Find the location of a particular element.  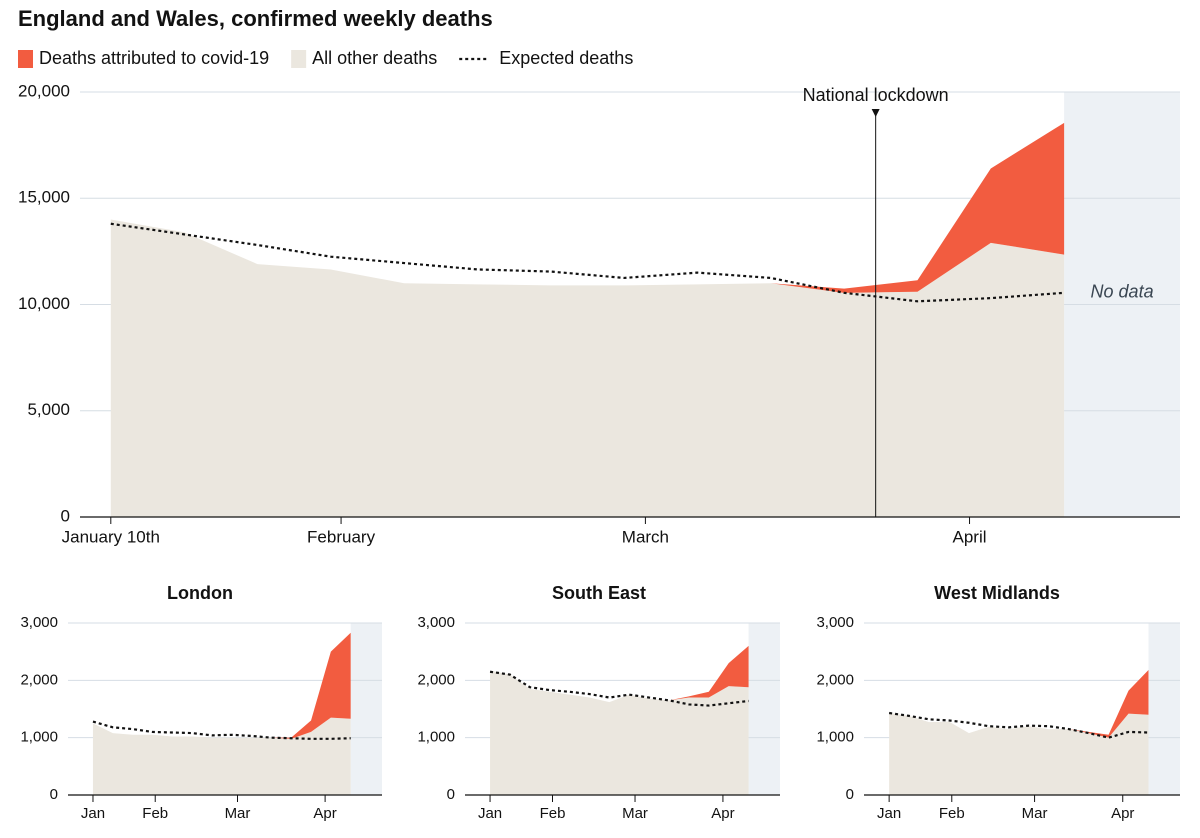

chart-title: South East is located at coordinates (599, 593).